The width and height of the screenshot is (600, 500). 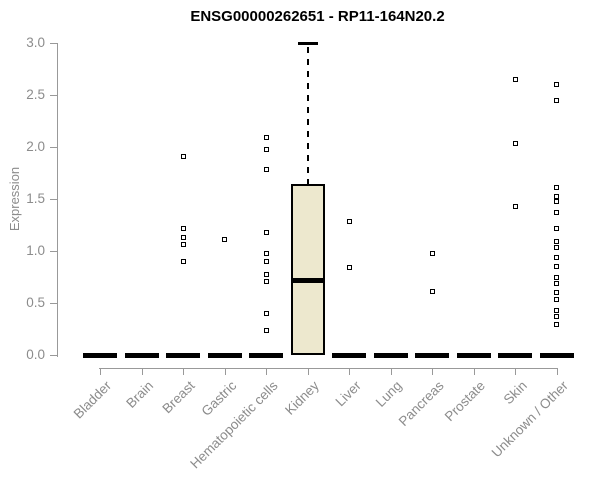 What do you see at coordinates (317, 16) in the screenshot?
I see `chart-title: ENSG00000262651 - RP11-164N20.2` at bounding box center [317, 16].